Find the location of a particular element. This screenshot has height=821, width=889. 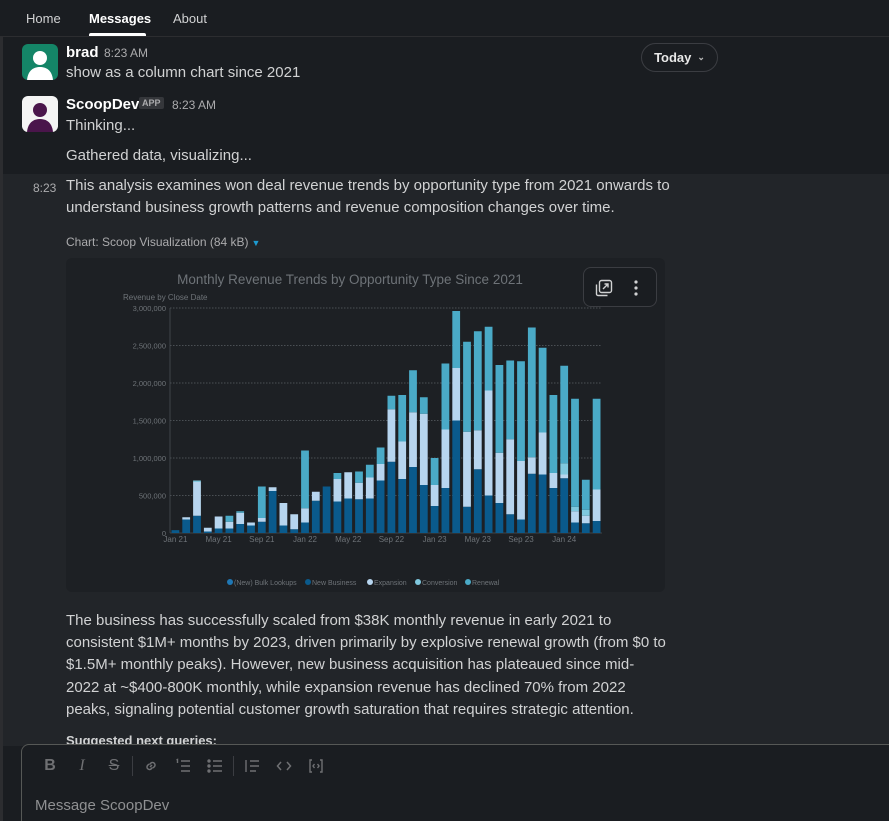

tab-messages: Messages is located at coordinates (120, 18).